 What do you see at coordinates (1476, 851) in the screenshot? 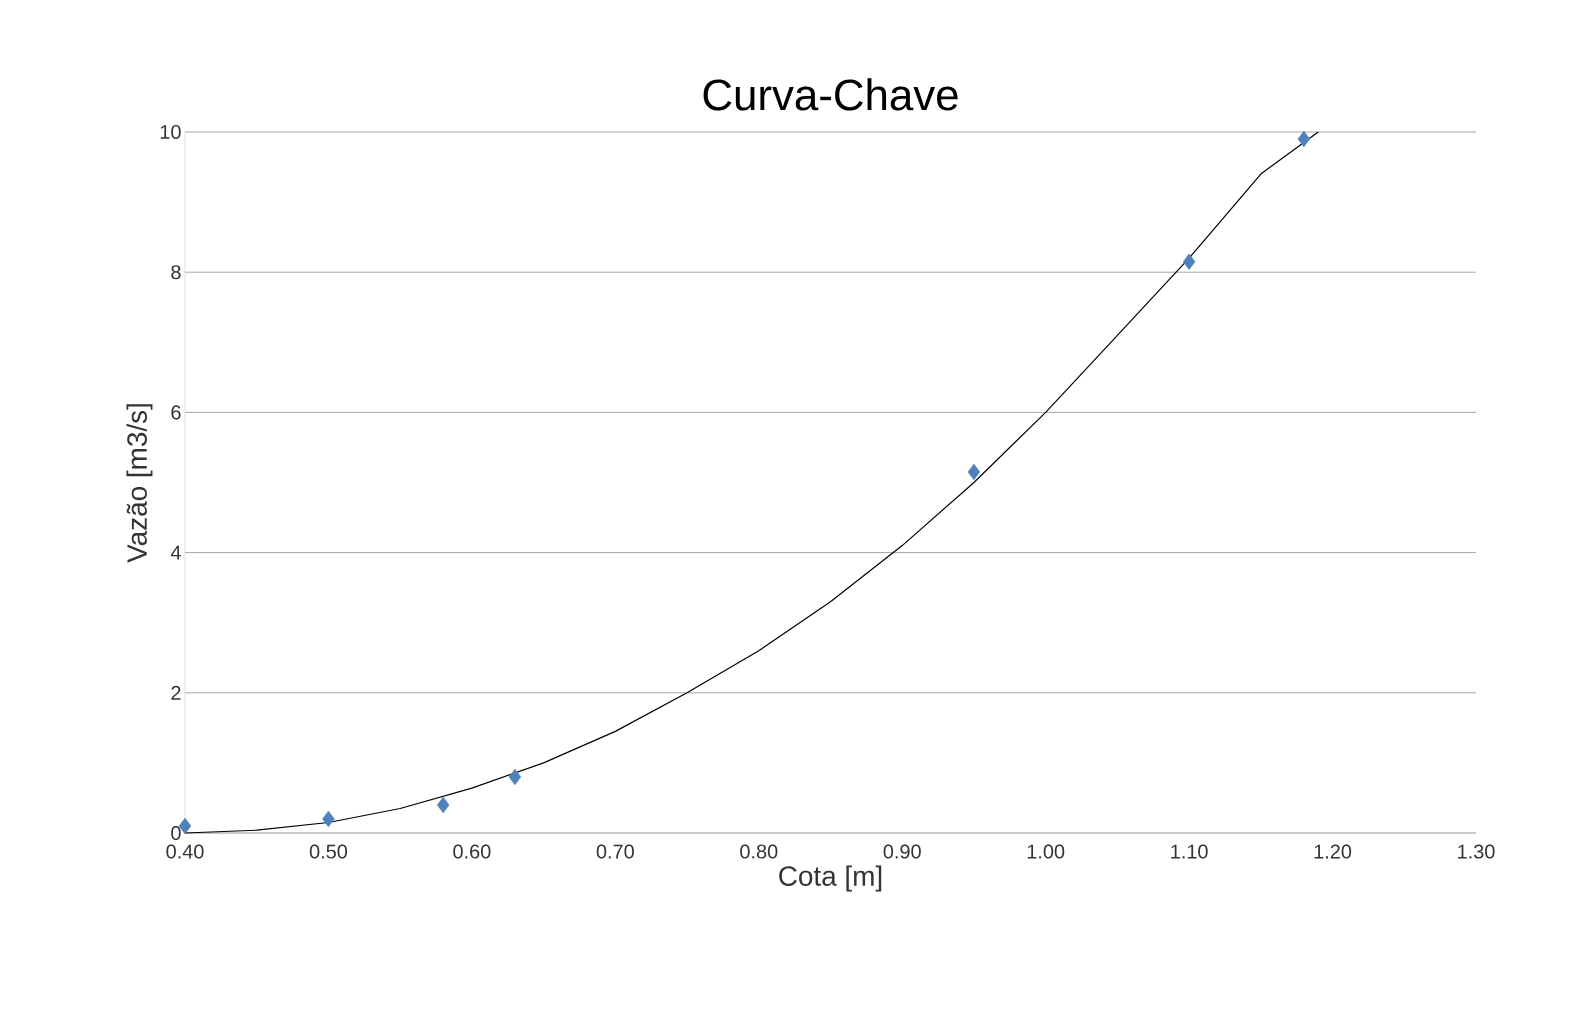
I see `x-tick-label: 1.30` at bounding box center [1476, 851].